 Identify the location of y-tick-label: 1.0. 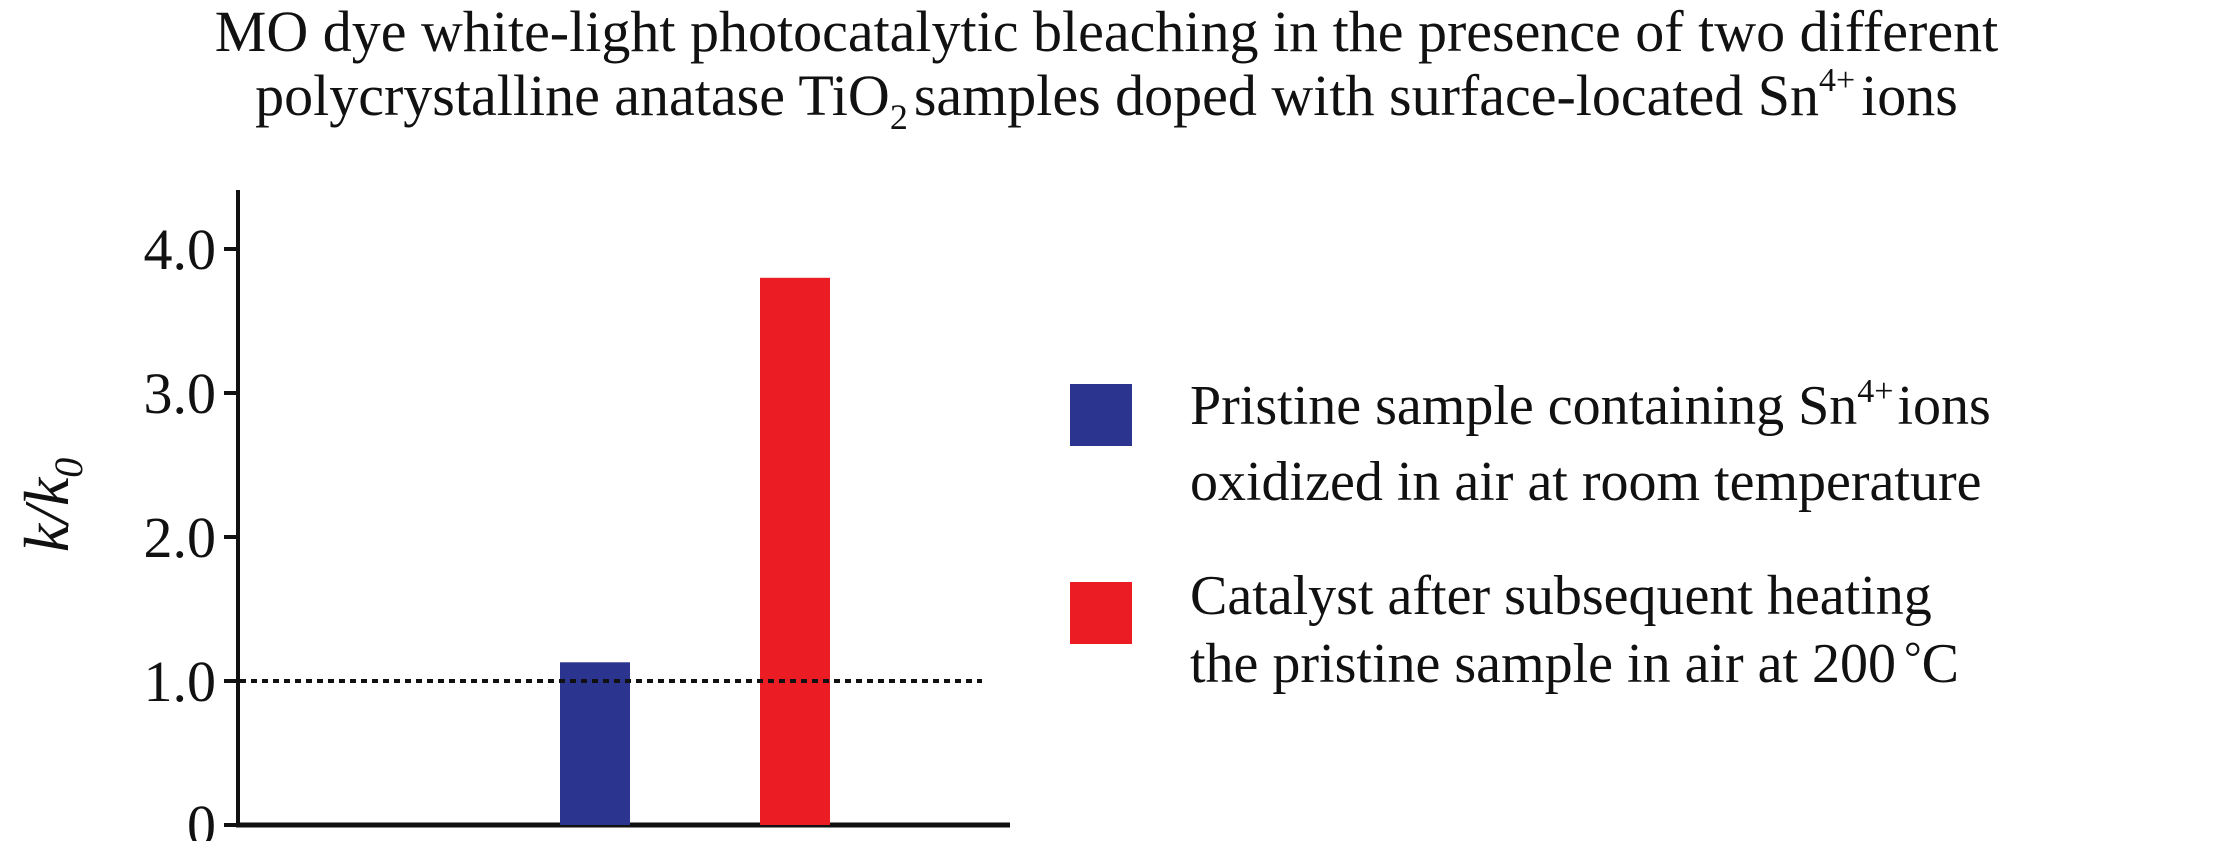
(180, 681).